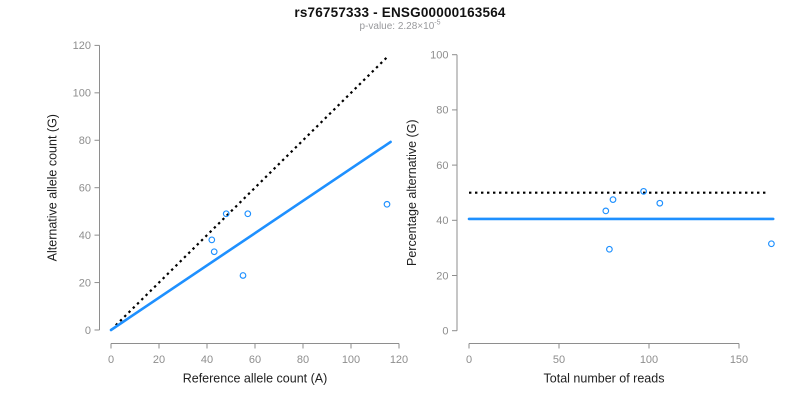 The height and width of the screenshot is (400, 800). I want to click on x-tick-label: 40, so click(207, 360).